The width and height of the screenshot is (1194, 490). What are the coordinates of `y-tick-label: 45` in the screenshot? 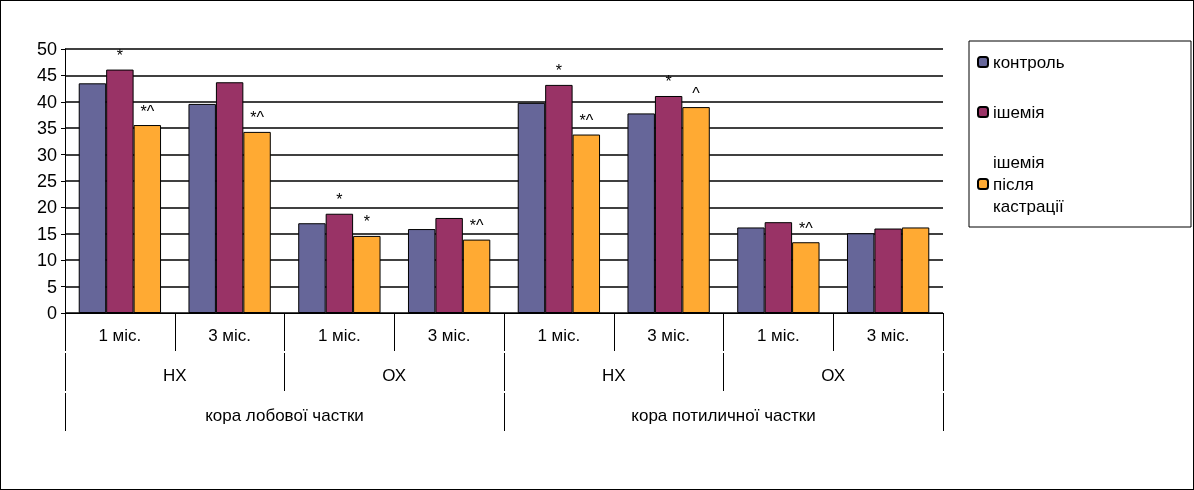 It's located at (46, 75).